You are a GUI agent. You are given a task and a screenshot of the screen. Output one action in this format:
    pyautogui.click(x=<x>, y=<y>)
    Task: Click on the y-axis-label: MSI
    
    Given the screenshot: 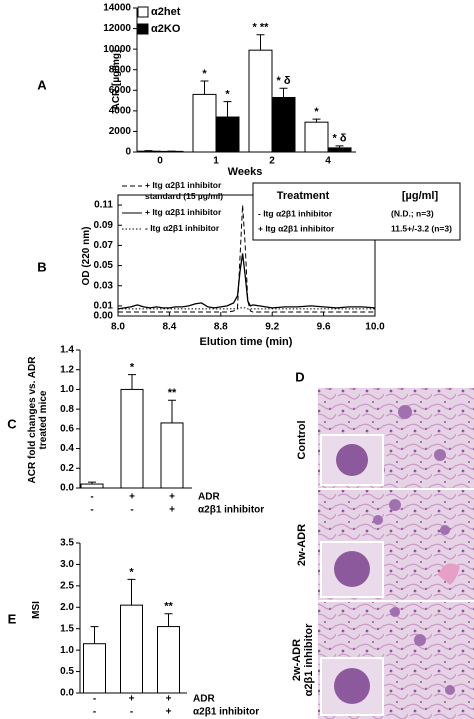 What is the action you would take?
    pyautogui.click(x=36, y=610)
    